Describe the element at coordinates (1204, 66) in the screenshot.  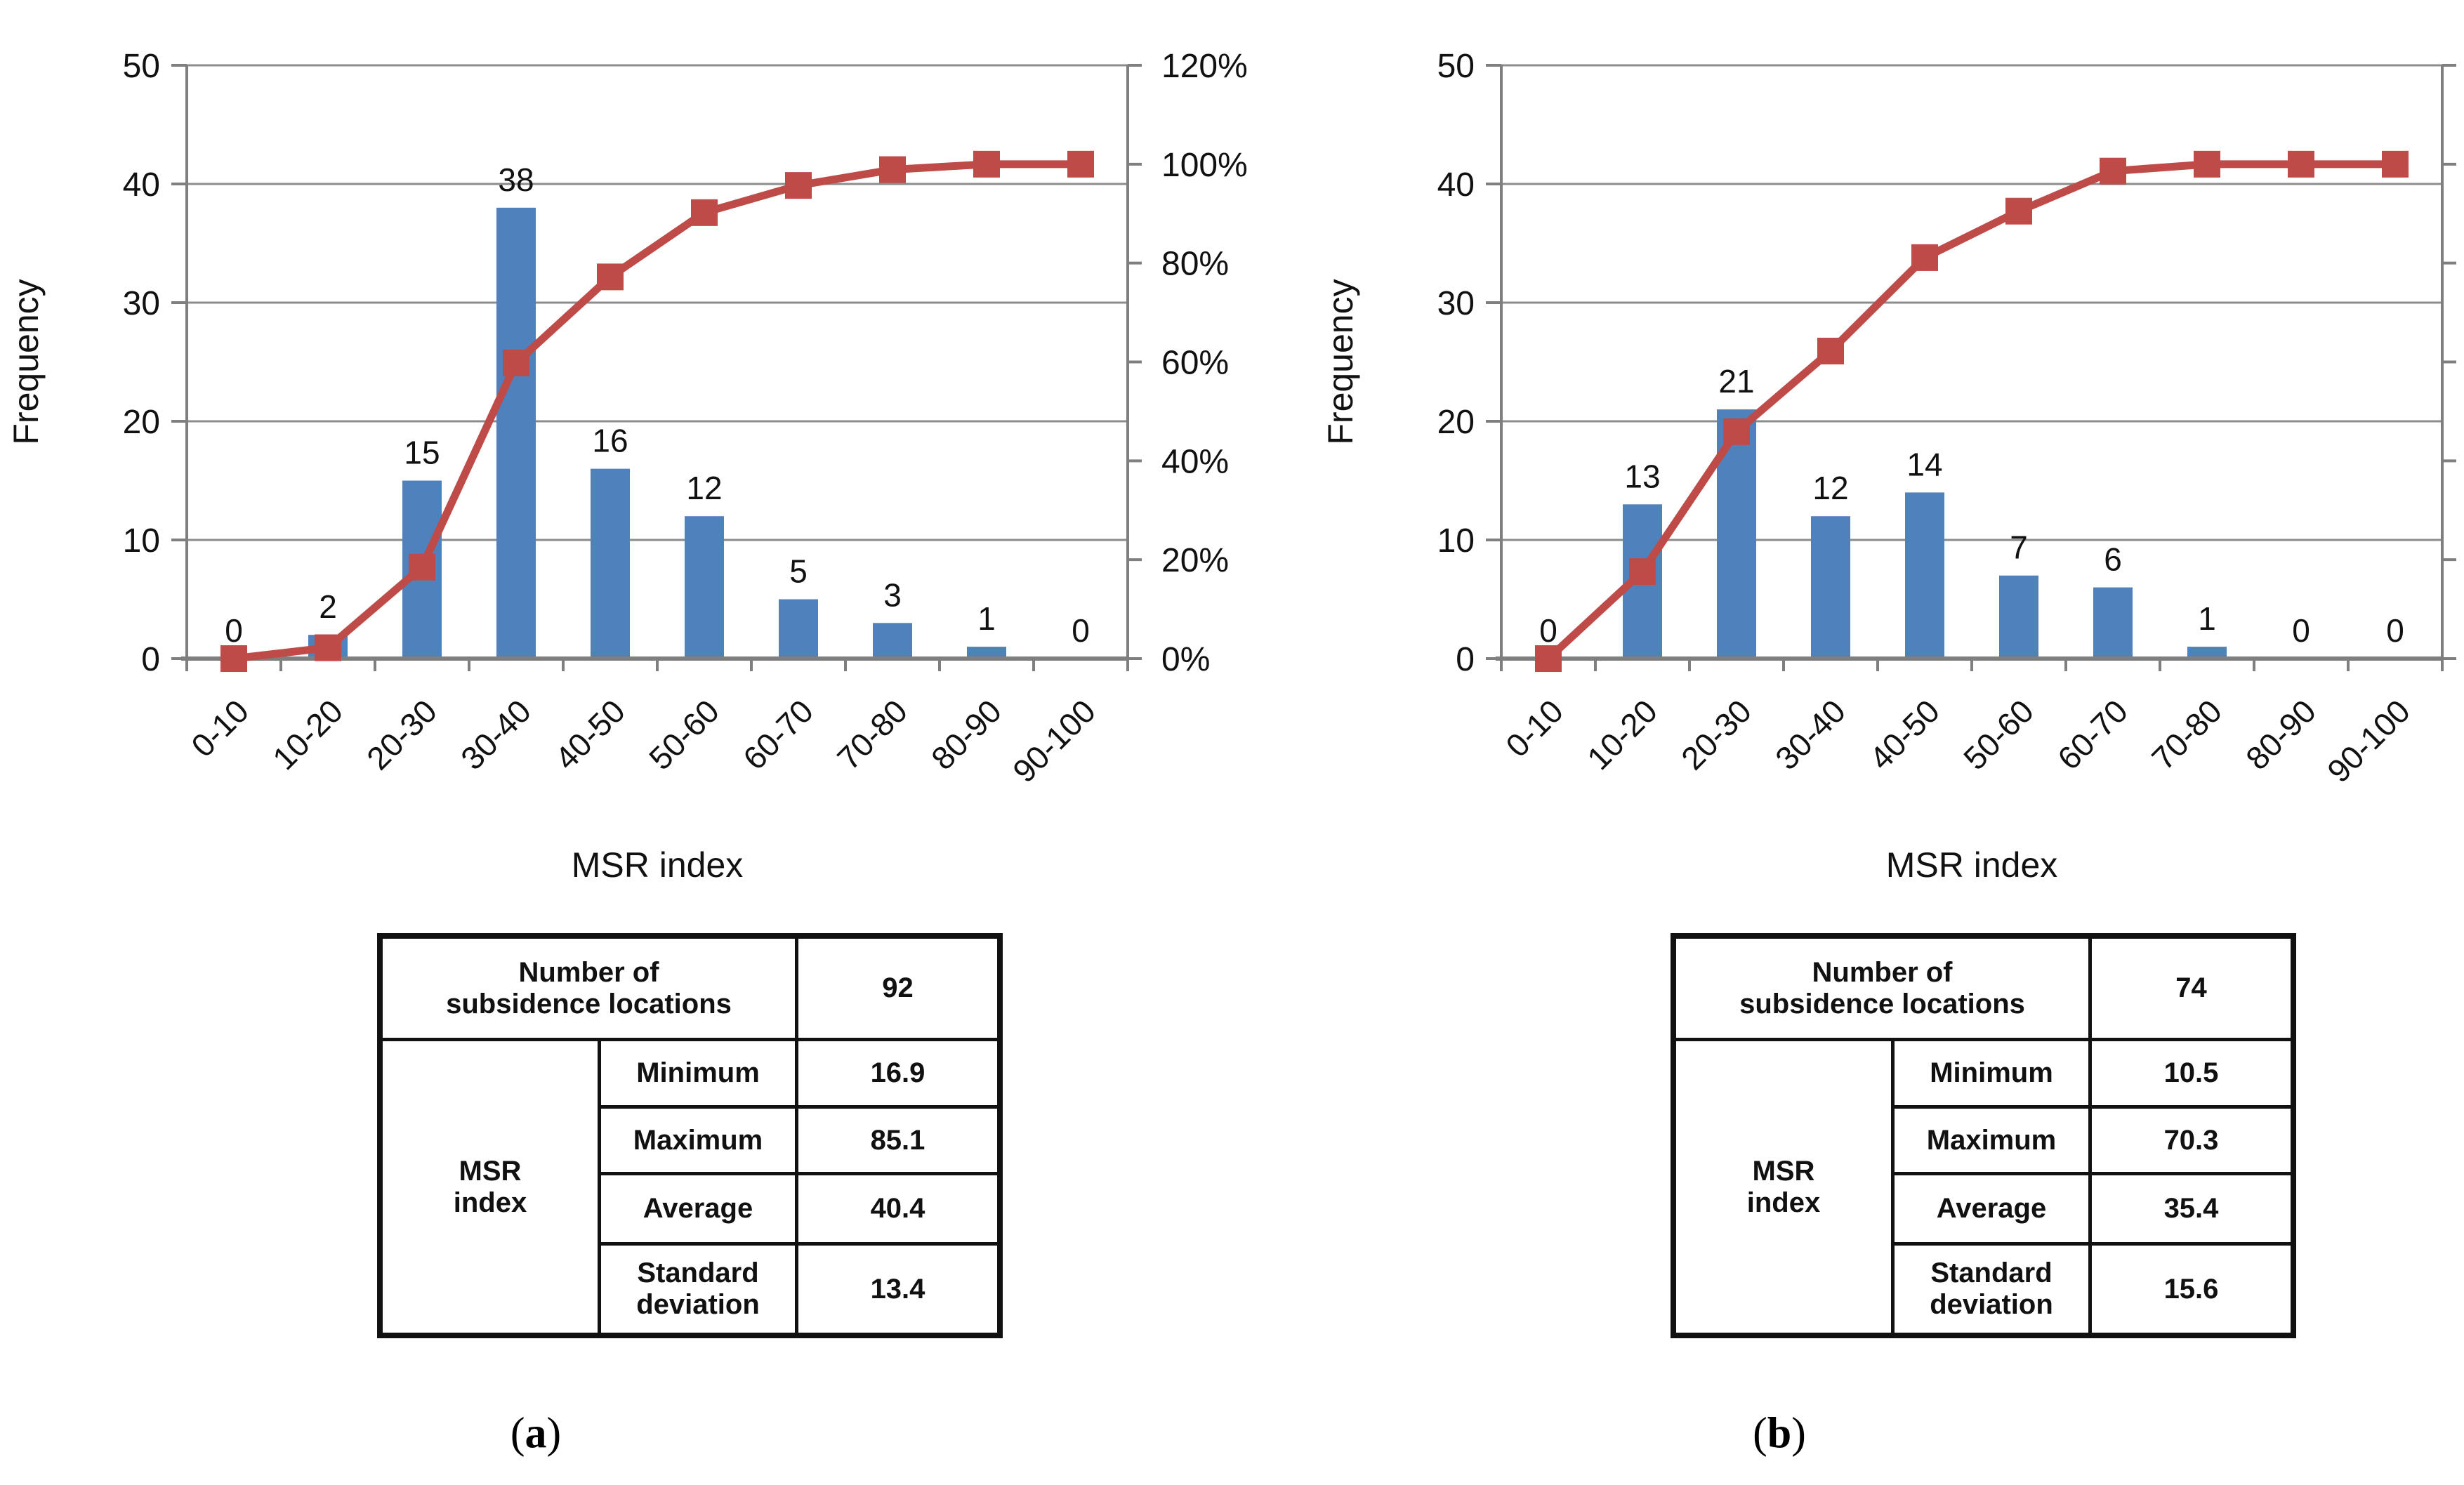
I see `percent-axis-tick-label: 120%` at that location.